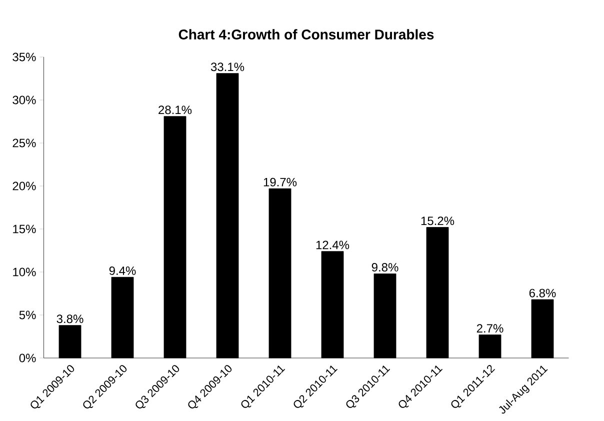 This screenshot has width=604, height=421. I want to click on y-tick-label: 15%, so click(24, 229).